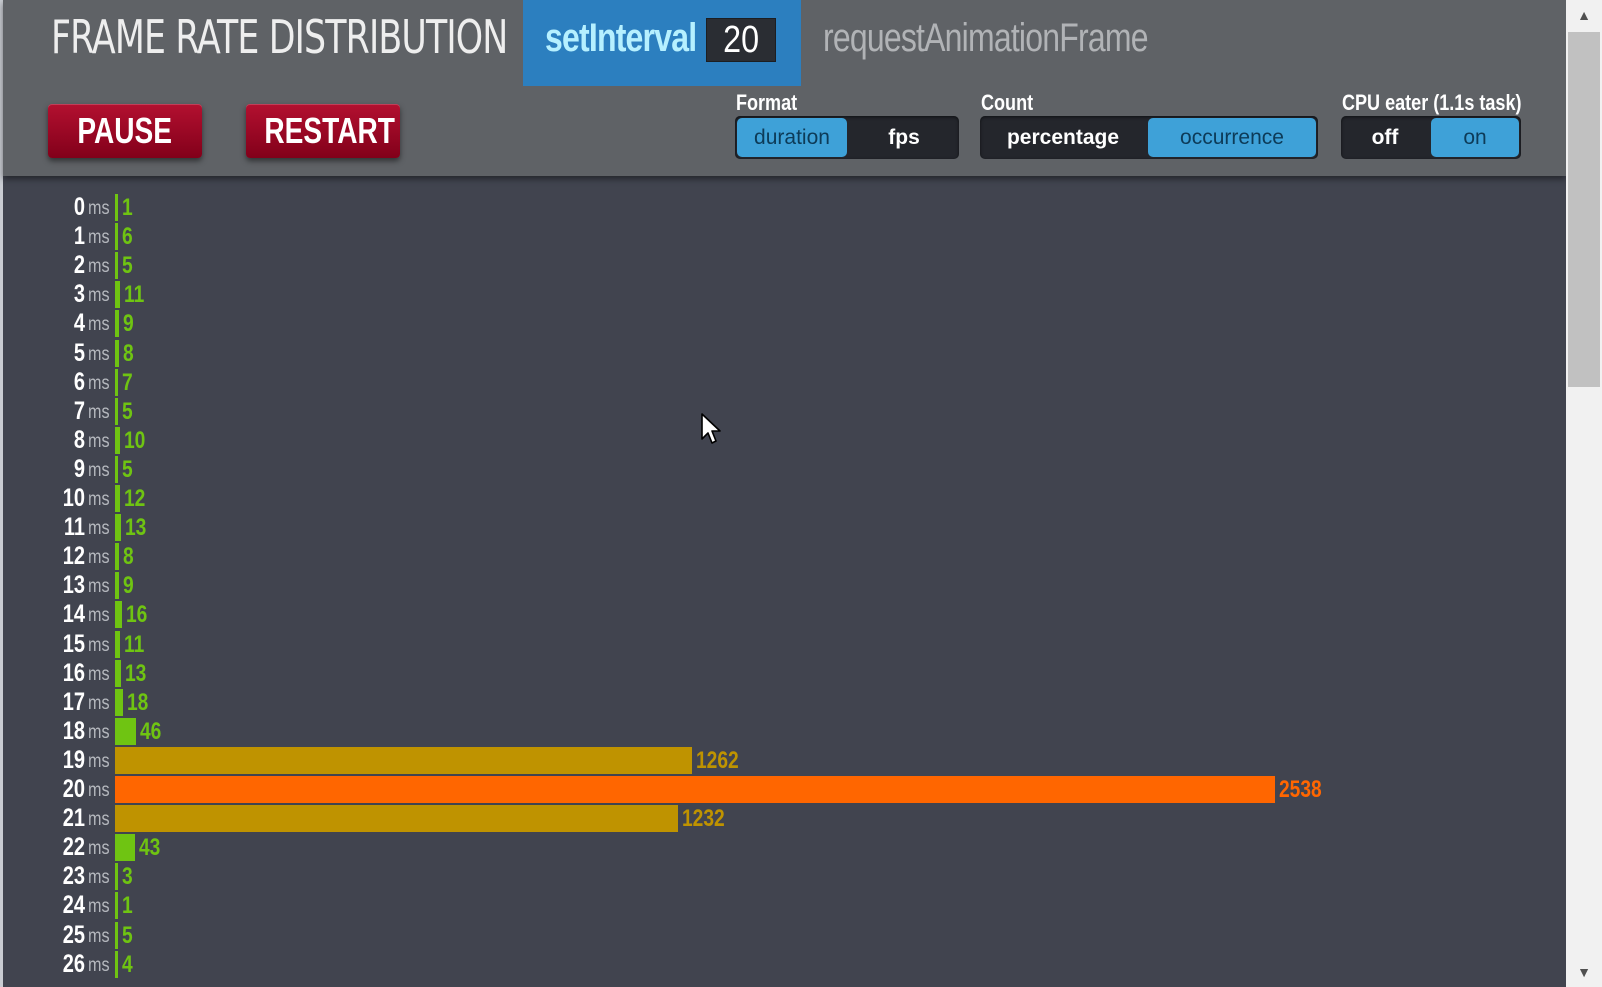 This screenshot has height=987, width=1602. Describe the element at coordinates (741, 40) in the screenshot. I see `interval-input: 20` at that location.